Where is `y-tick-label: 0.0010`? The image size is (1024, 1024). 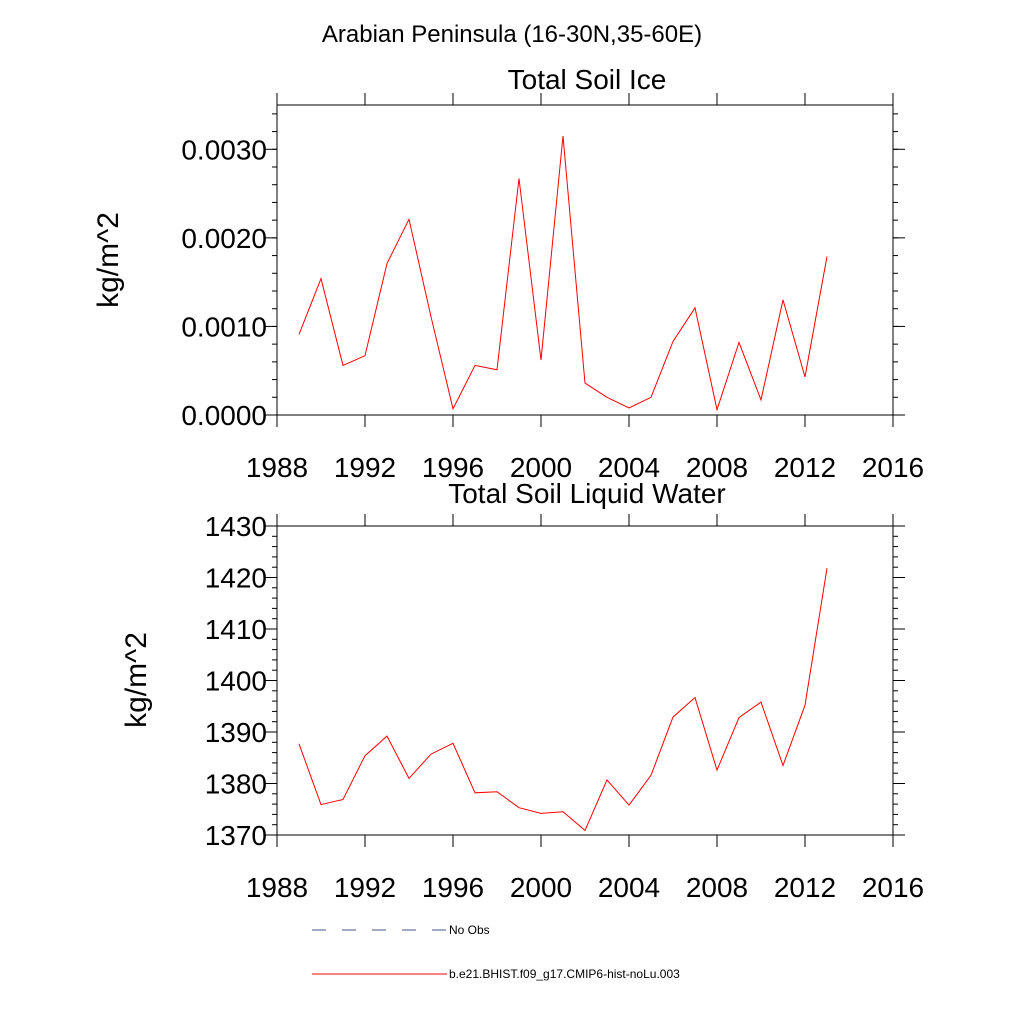 y-tick-label: 0.0010 is located at coordinates (224, 326).